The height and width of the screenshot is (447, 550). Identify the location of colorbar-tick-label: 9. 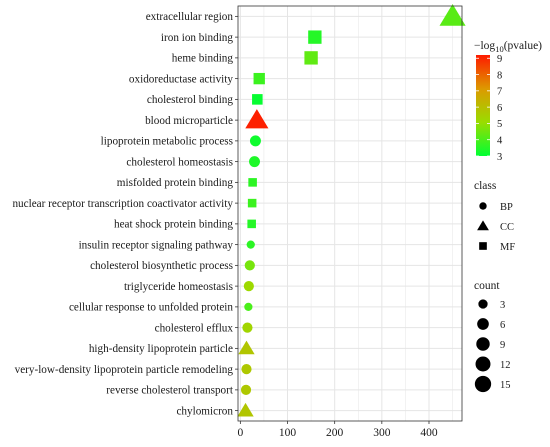
(499, 59).